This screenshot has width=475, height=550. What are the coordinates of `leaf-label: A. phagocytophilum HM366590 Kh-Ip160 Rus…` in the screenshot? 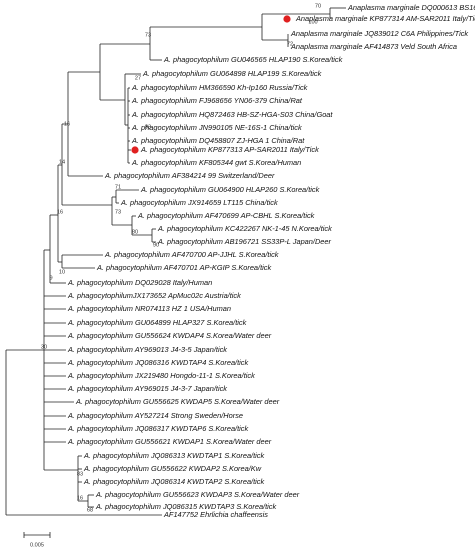 It's located at (219, 87).